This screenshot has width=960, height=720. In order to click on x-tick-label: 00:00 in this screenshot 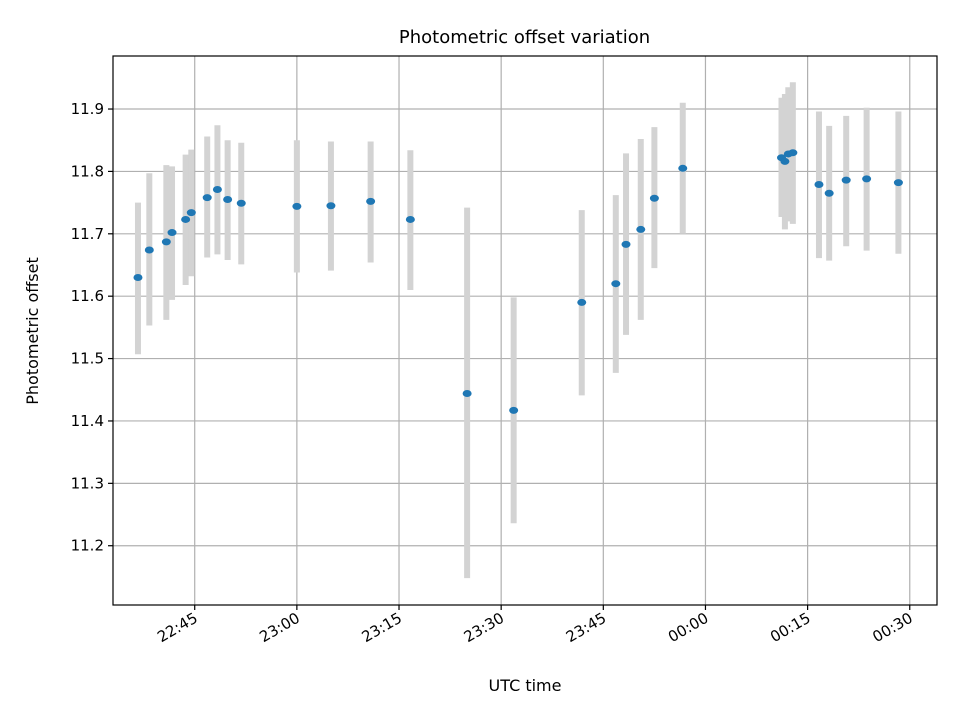, I will do `click(688, 627)`.